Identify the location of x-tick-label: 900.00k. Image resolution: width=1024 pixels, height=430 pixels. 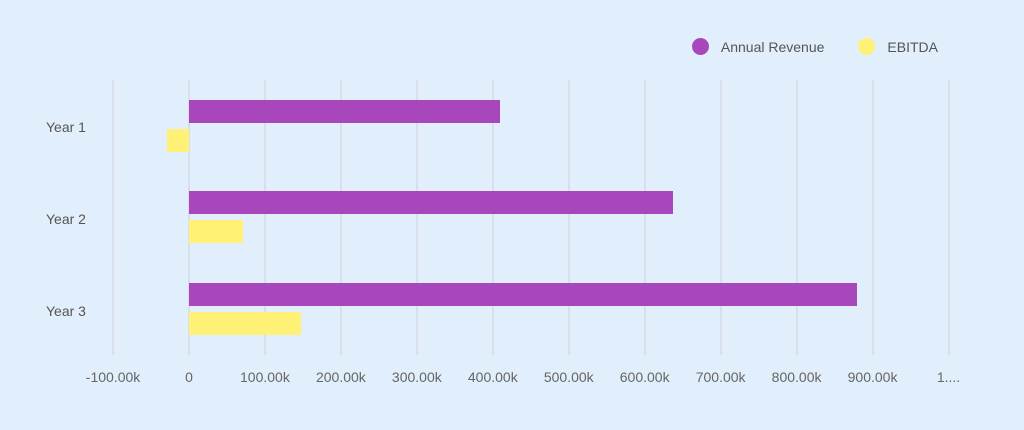
(872, 377).